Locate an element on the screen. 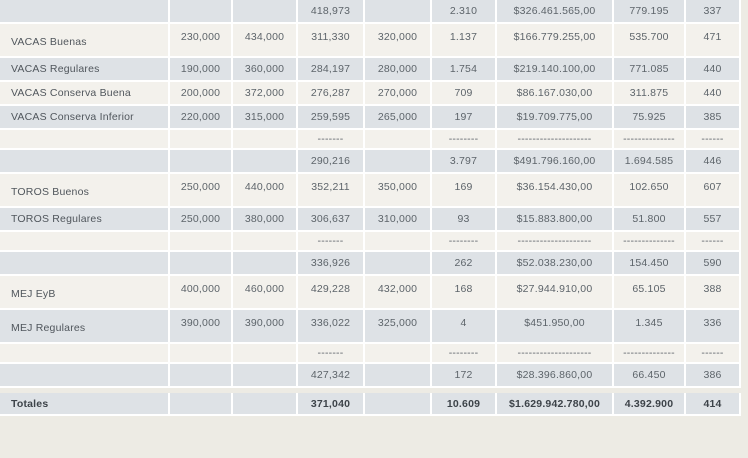  value-cell: 306,637 is located at coordinates (331, 220).